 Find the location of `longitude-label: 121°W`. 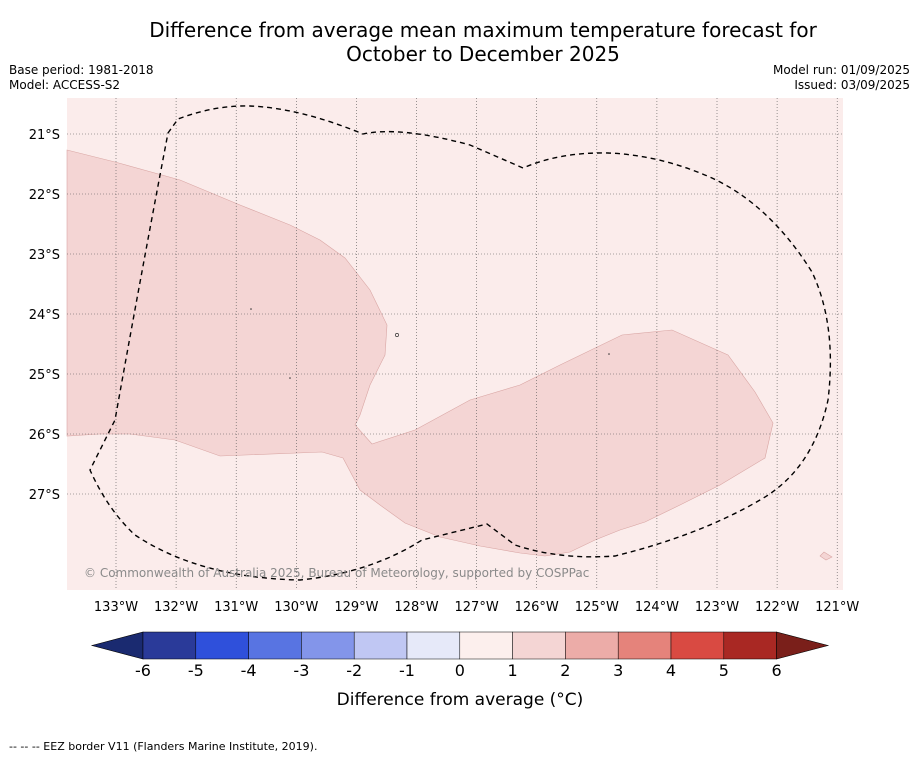

longitude-label: 121°W is located at coordinates (837, 607).